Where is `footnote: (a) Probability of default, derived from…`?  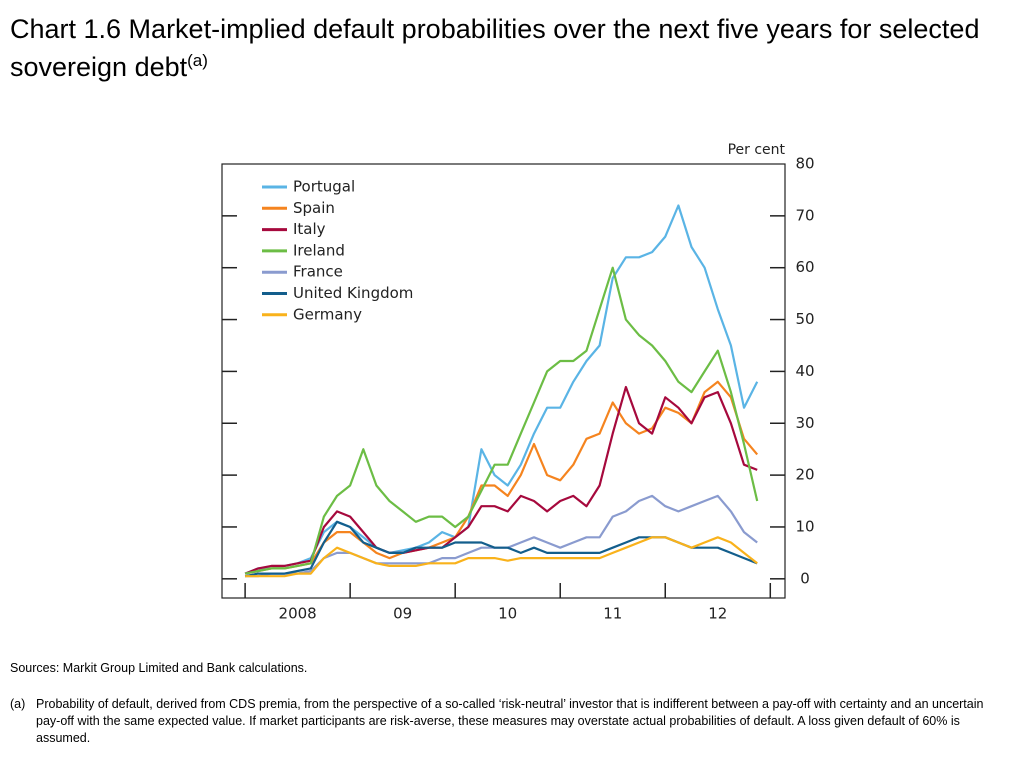 footnote: (a) Probability of default, derived from… is located at coordinates (510, 721).